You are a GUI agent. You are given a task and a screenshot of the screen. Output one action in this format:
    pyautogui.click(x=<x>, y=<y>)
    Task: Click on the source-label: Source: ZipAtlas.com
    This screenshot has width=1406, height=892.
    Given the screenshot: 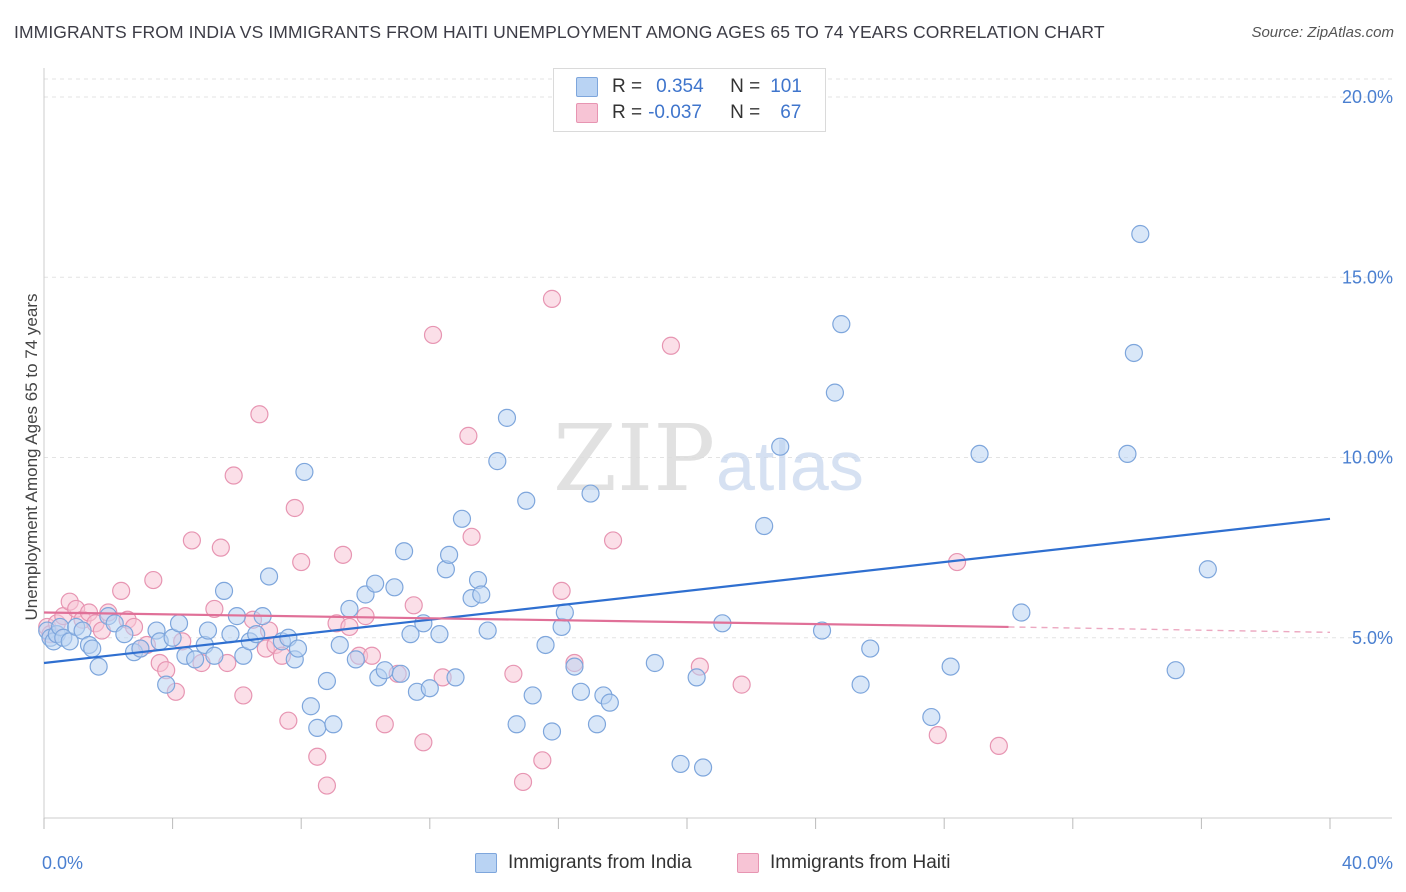 What is the action you would take?
    pyautogui.click(x=1322, y=32)
    